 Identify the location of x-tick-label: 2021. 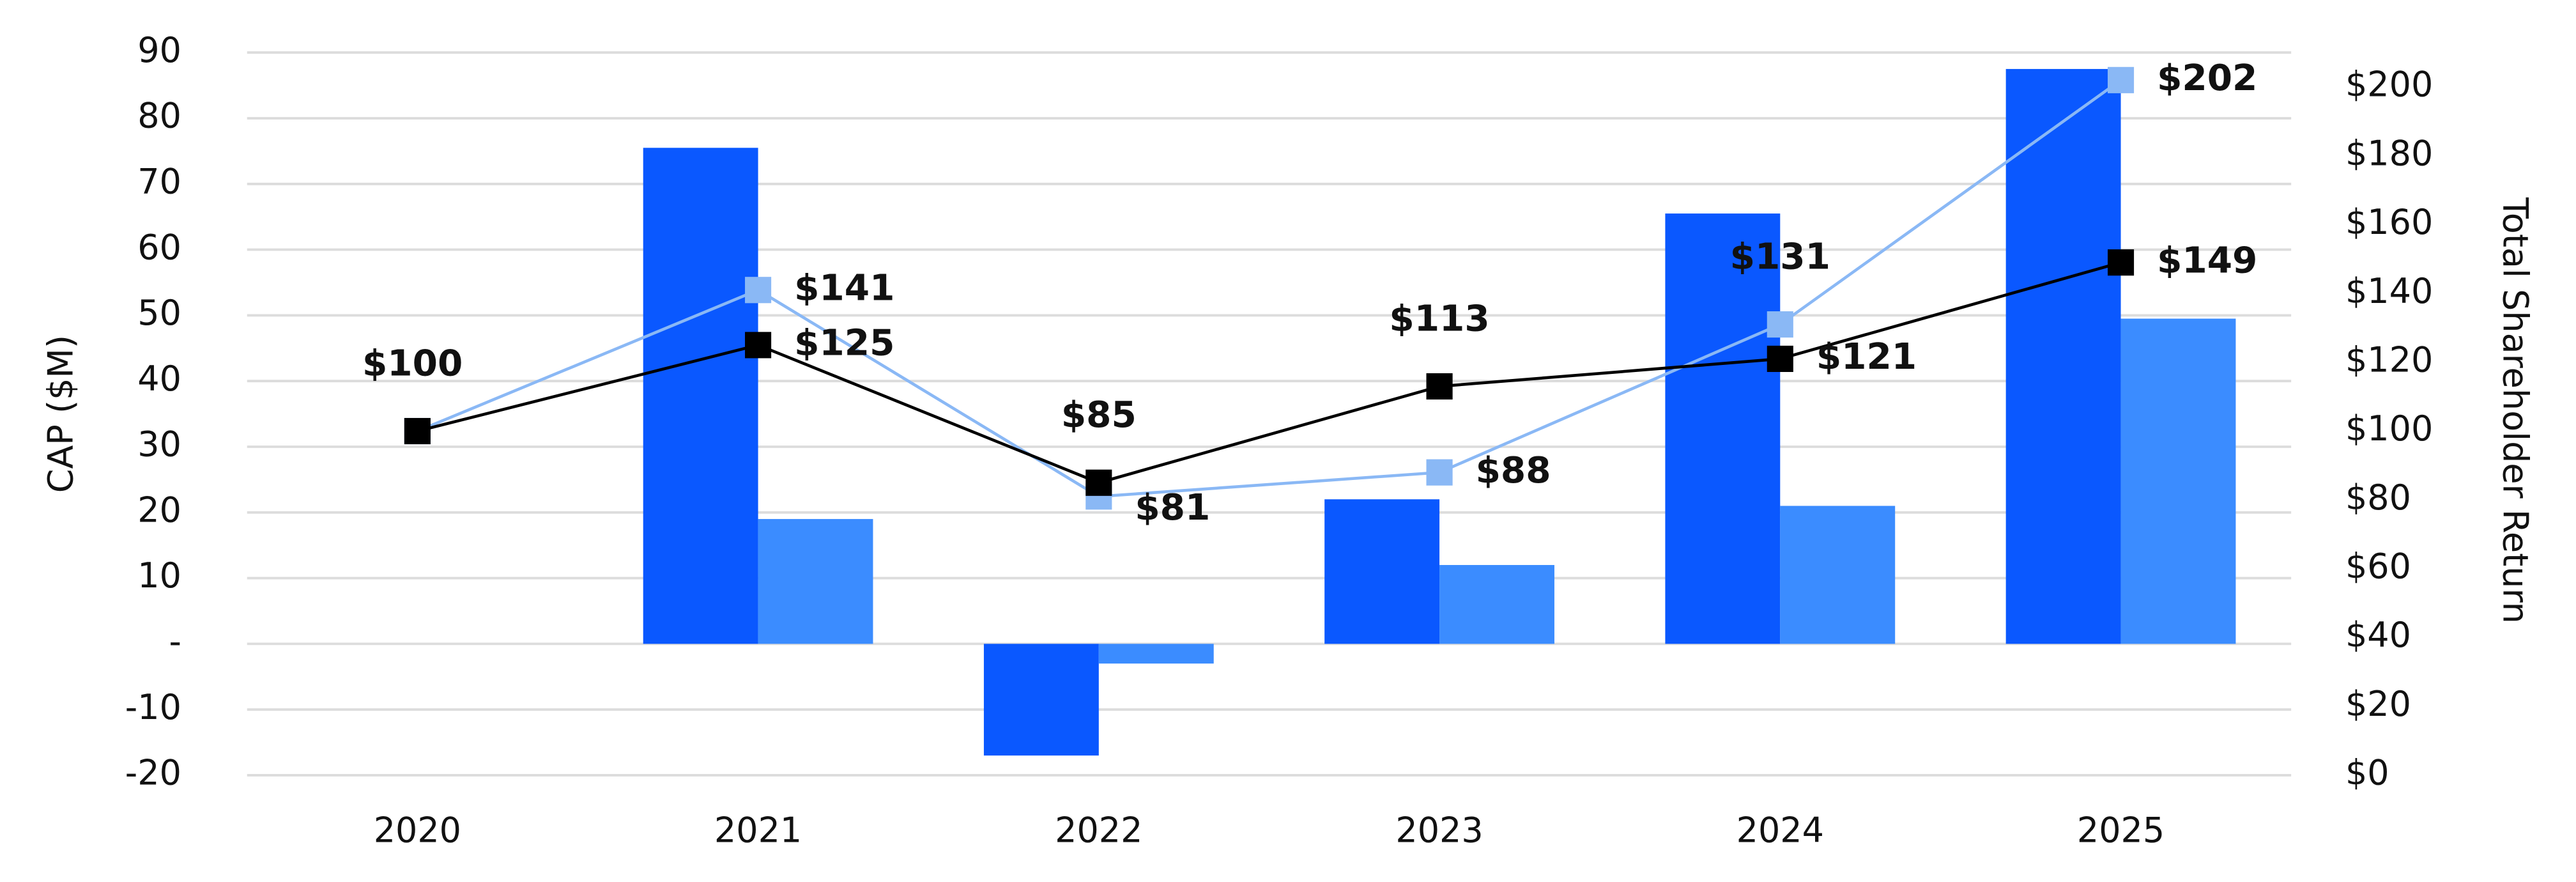
(758, 830).